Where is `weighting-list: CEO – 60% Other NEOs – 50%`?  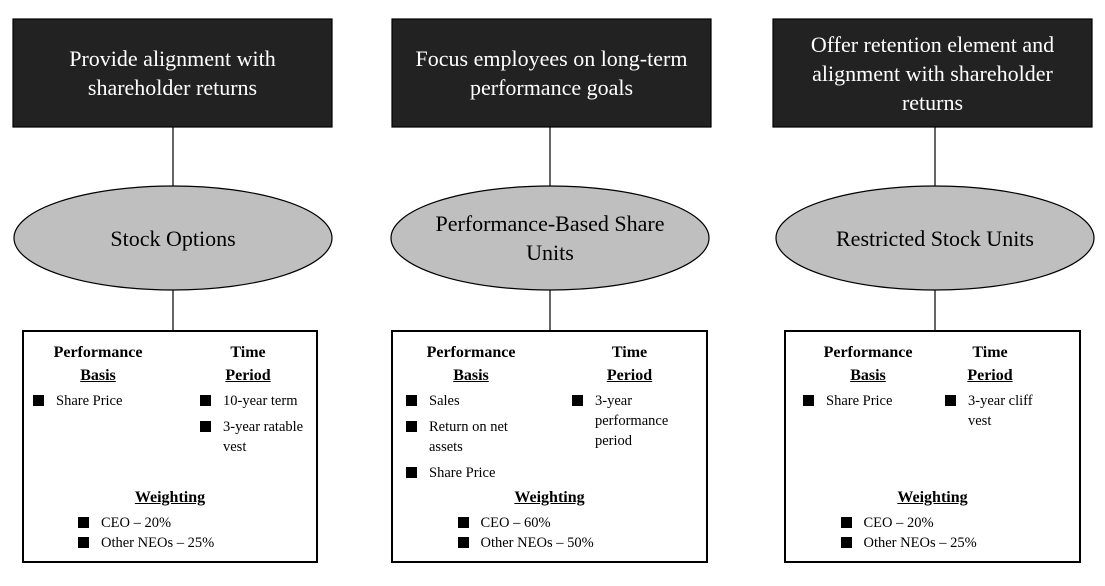 weighting-list: CEO – 60% Other NEOs – 50% is located at coordinates (557, 533).